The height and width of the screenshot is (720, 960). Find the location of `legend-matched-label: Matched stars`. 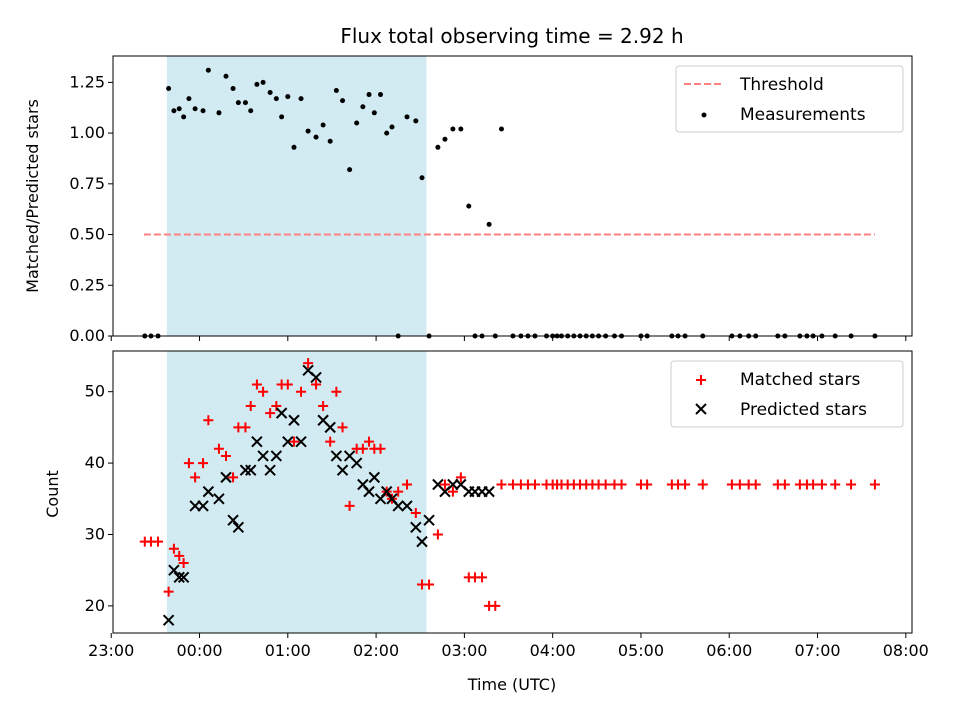

legend-matched-label: Matched stars is located at coordinates (800, 380).